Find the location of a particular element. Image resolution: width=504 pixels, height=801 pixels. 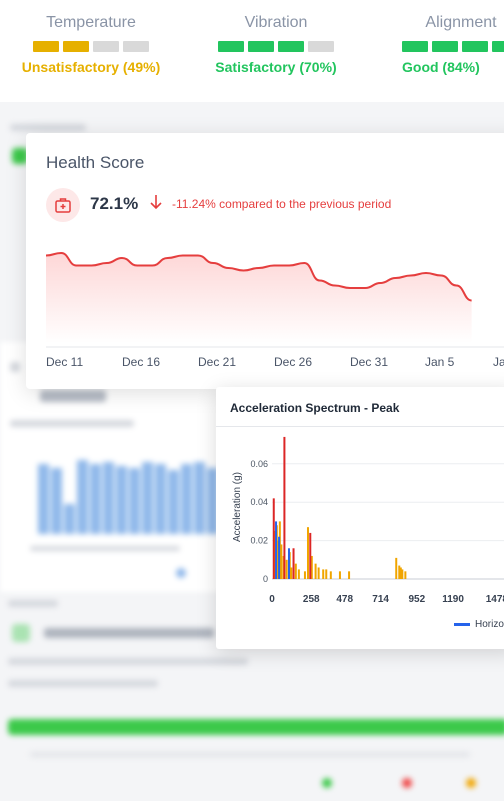

health-value: 72.1% is located at coordinates (114, 203).